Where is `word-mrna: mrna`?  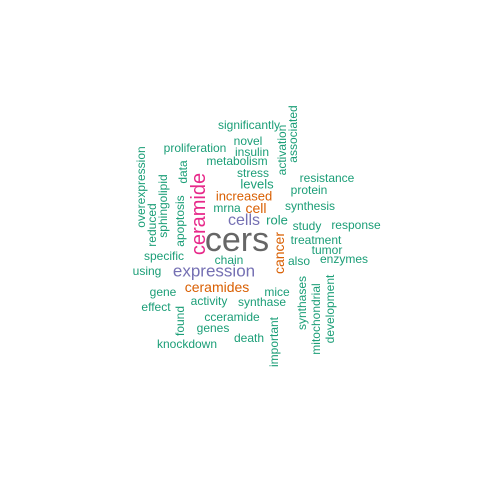 word-mrna: mrna is located at coordinates (227, 208).